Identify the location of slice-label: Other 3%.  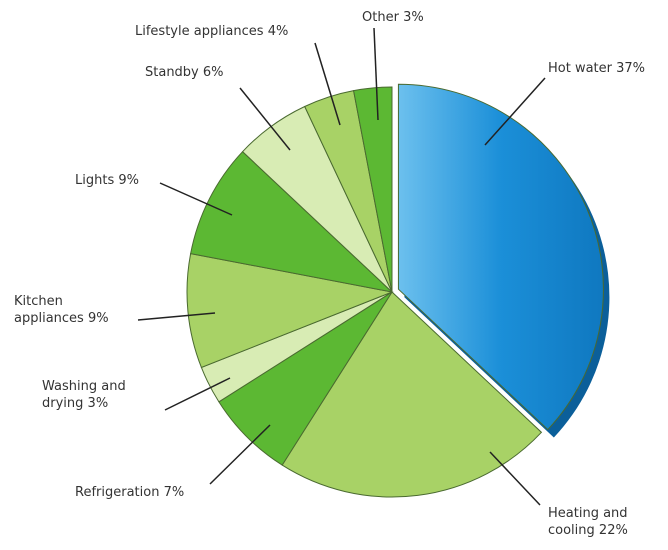
(393, 17).